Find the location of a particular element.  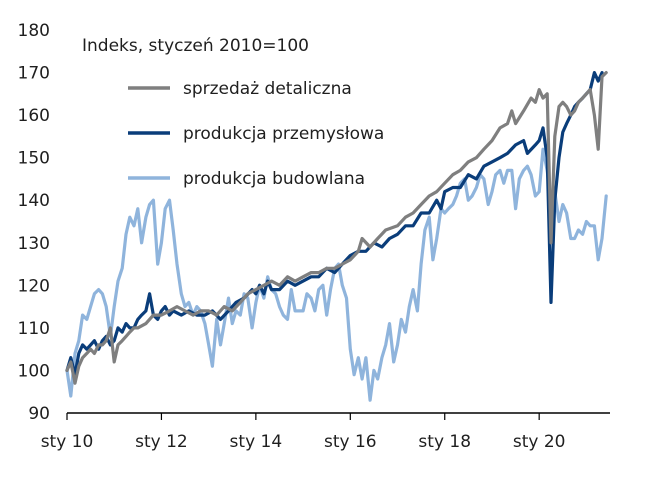

y-tick-label: 160 is located at coordinates (34, 116).